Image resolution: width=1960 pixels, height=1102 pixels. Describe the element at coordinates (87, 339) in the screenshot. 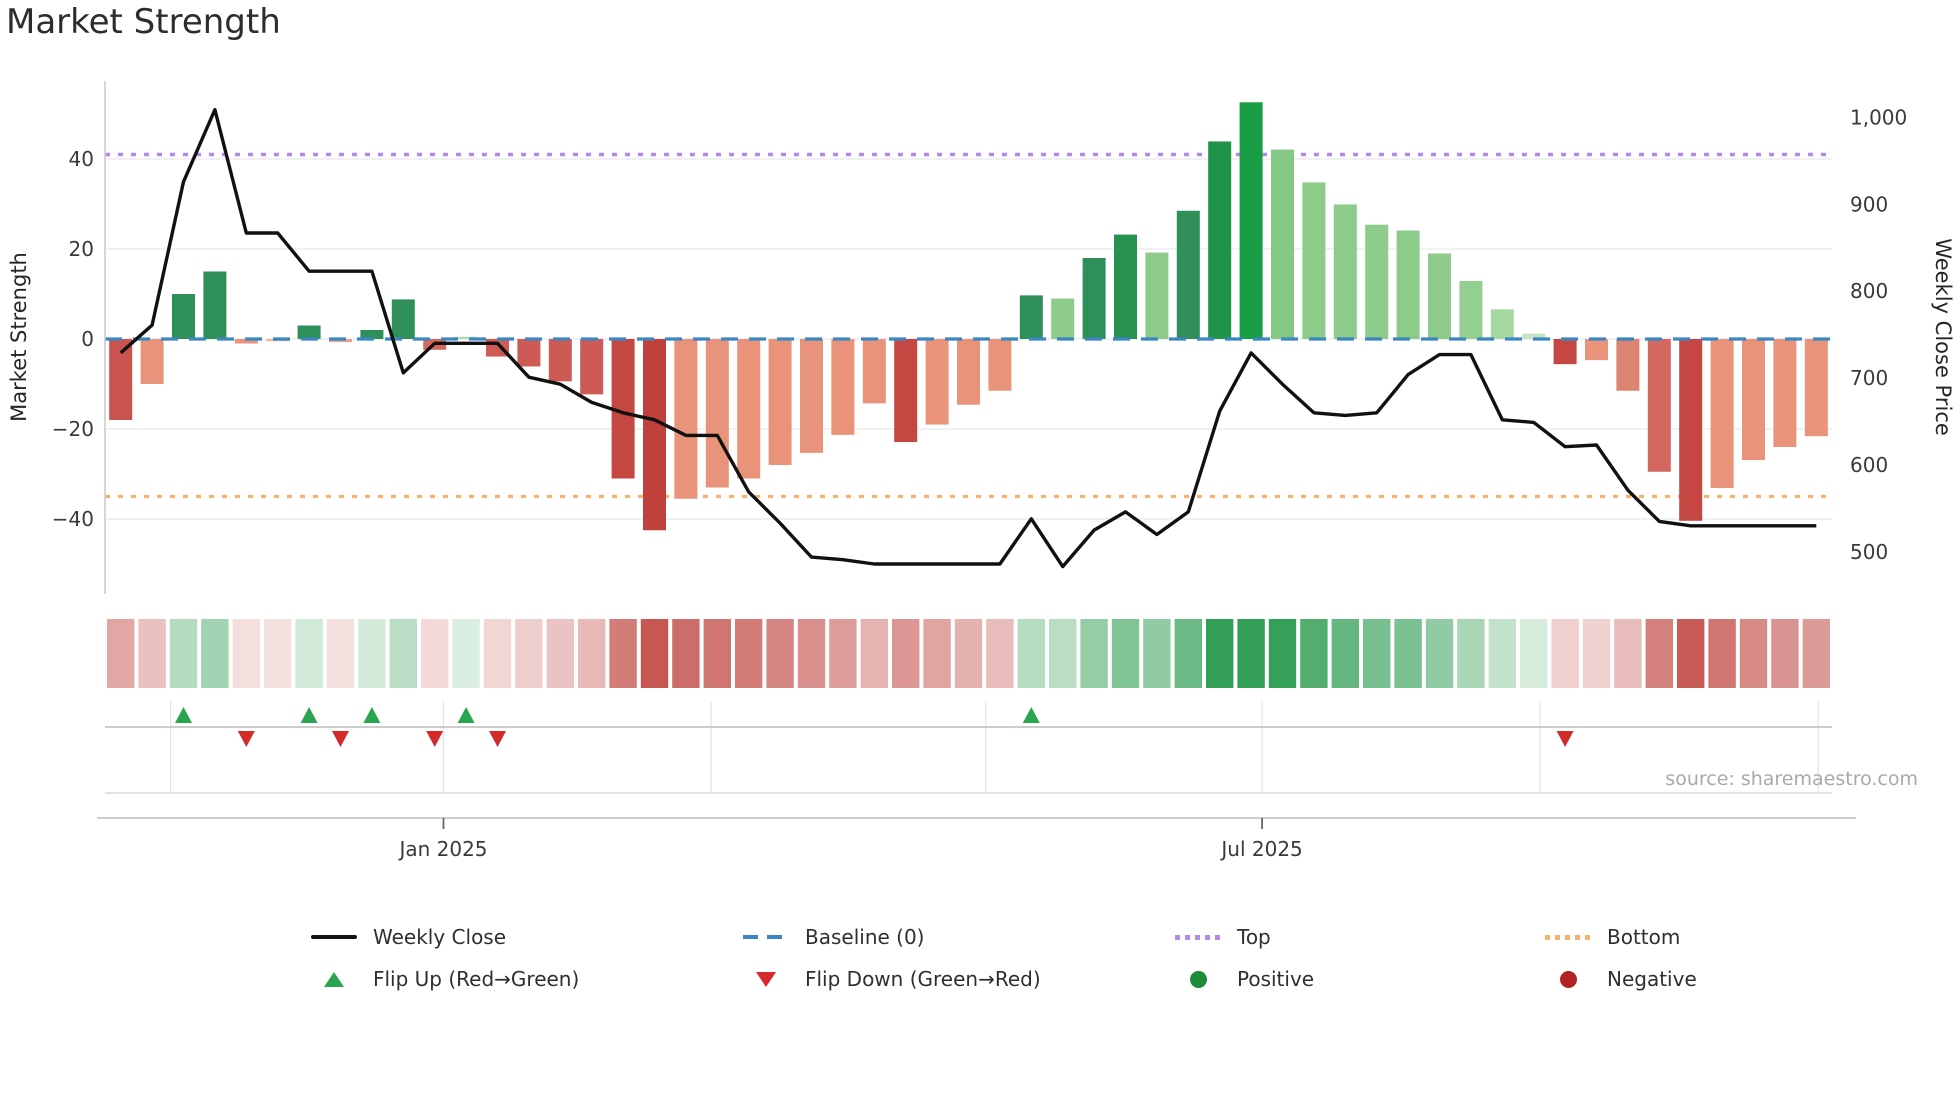

I see `left-axis-tick-label: 0` at that location.